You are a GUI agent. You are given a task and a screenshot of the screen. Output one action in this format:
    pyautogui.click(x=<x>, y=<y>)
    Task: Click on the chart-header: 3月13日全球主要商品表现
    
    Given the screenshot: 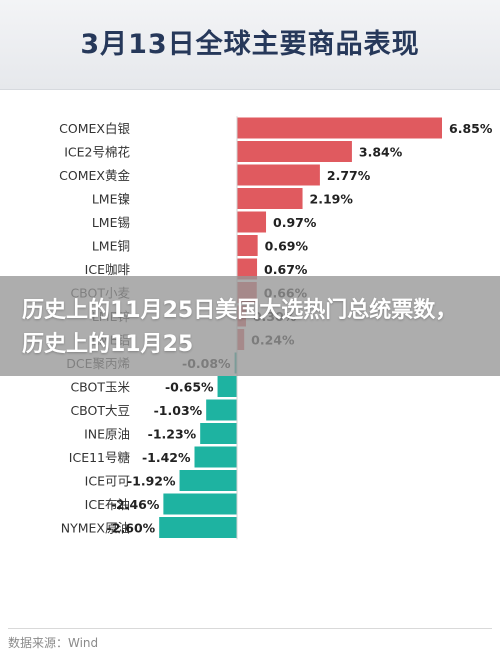 What is the action you would take?
    pyautogui.click(x=250, y=45)
    